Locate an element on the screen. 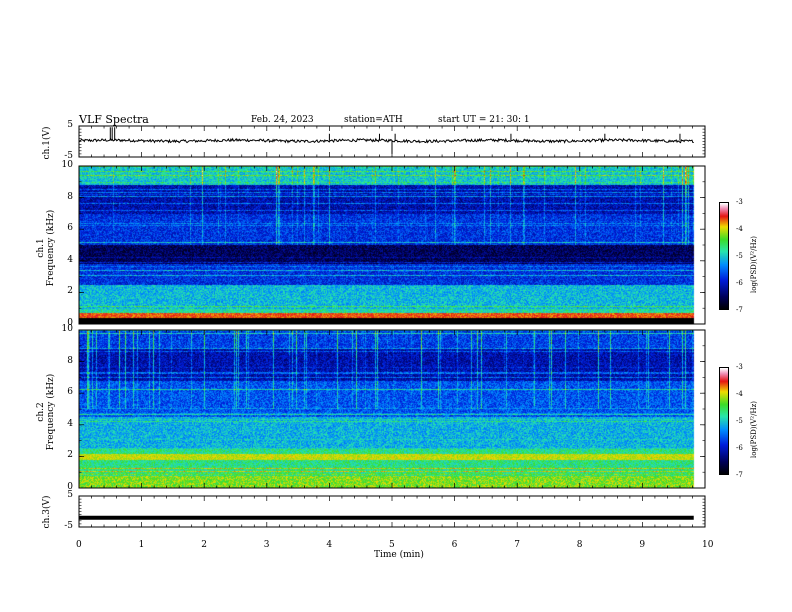 This screenshot has height=612, width=792. x-tick-label: 7 is located at coordinates (517, 545).